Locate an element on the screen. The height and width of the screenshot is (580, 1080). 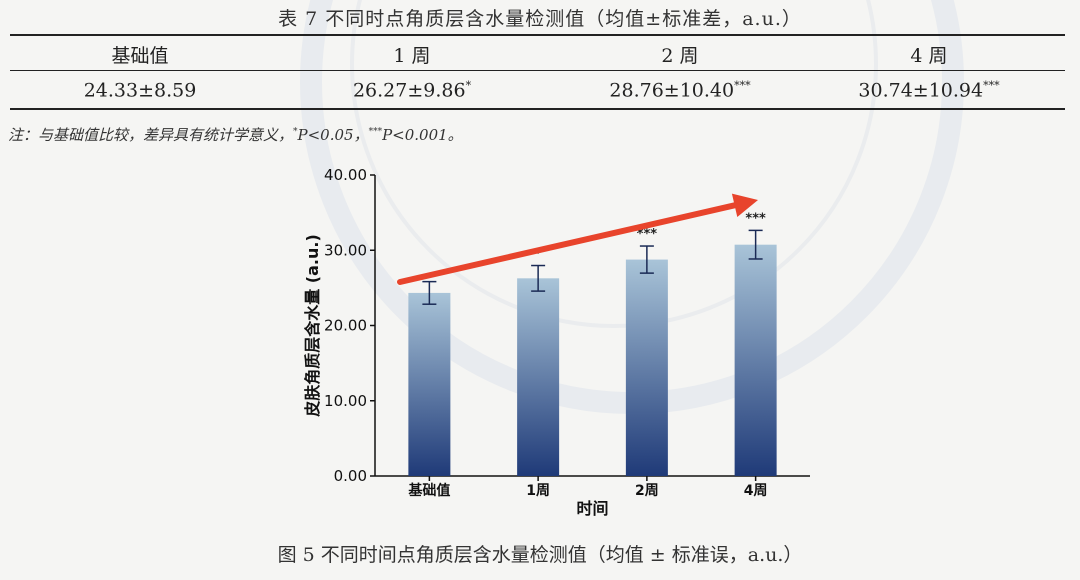
table-cell-baseline: 24.33±8.59 is located at coordinates (140, 90).